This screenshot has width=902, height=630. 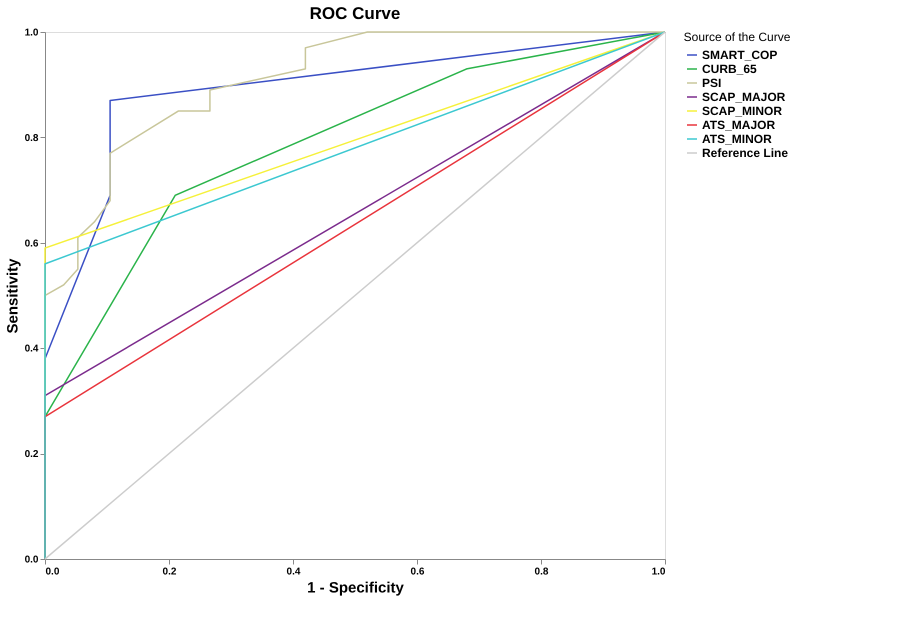 What do you see at coordinates (712, 83) in the screenshot?
I see `legend-label: PSI` at bounding box center [712, 83].